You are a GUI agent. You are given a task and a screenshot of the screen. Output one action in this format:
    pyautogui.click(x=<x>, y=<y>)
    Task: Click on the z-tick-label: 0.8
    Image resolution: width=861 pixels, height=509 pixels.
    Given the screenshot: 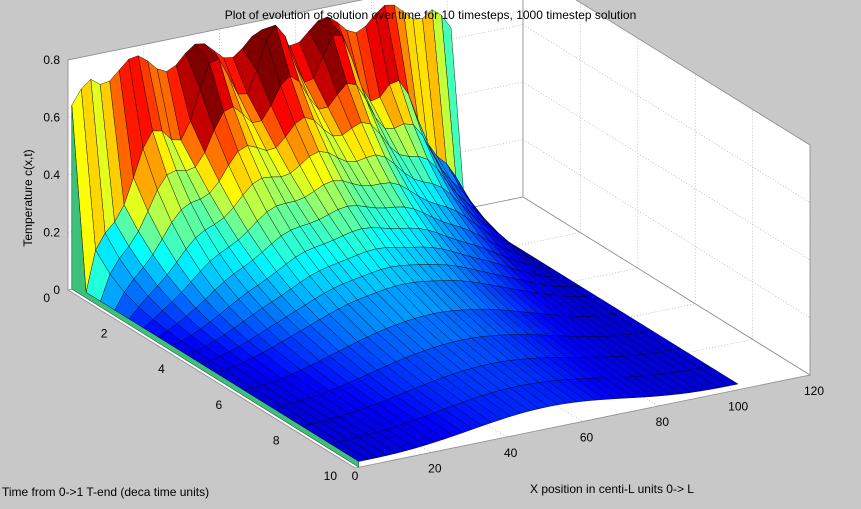 What is the action you would take?
    pyautogui.click(x=51, y=60)
    